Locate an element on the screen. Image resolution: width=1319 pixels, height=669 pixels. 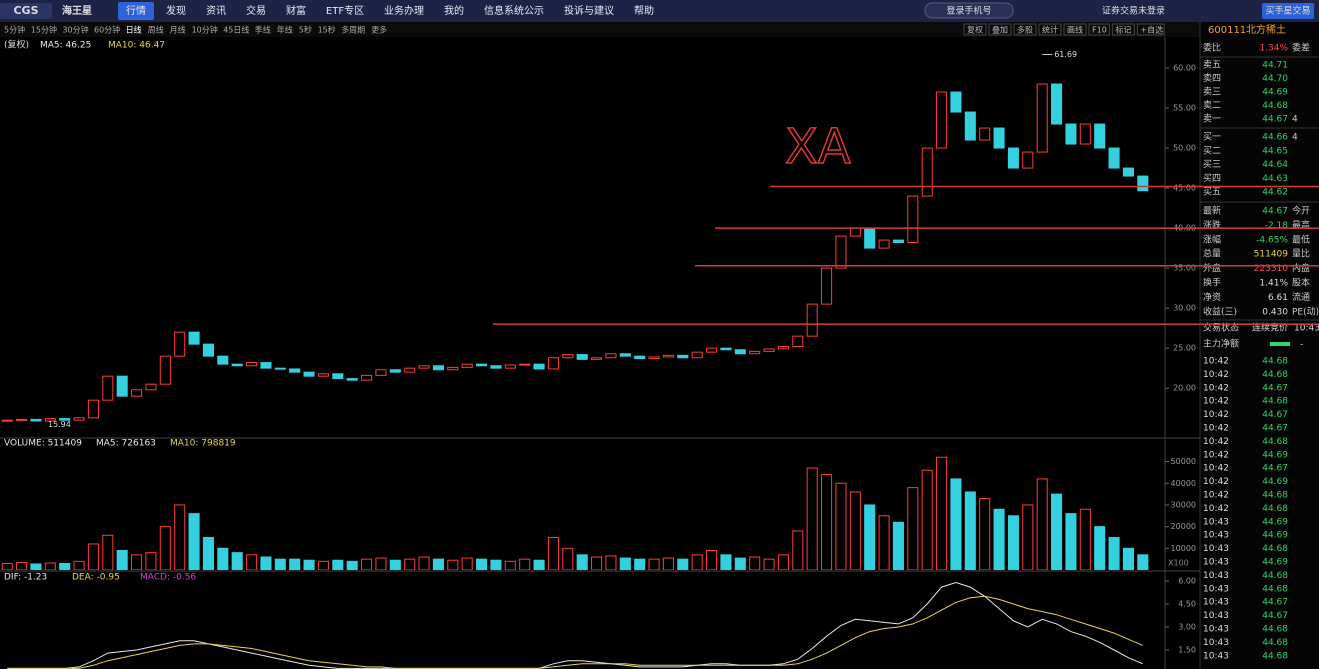
trade-status: 证券交易未登录 is located at coordinates (1133, 11).